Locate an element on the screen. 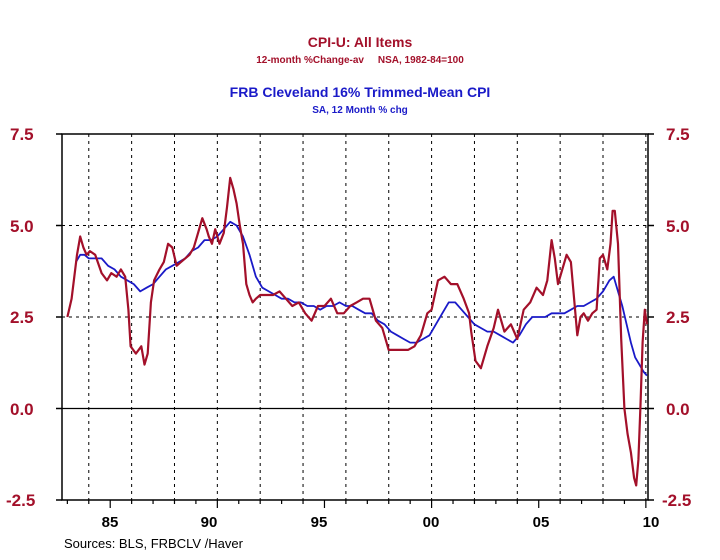 The width and height of the screenshot is (720, 560). source-note: Sources: BLS, FRBCLV /Haver is located at coordinates (154, 543).